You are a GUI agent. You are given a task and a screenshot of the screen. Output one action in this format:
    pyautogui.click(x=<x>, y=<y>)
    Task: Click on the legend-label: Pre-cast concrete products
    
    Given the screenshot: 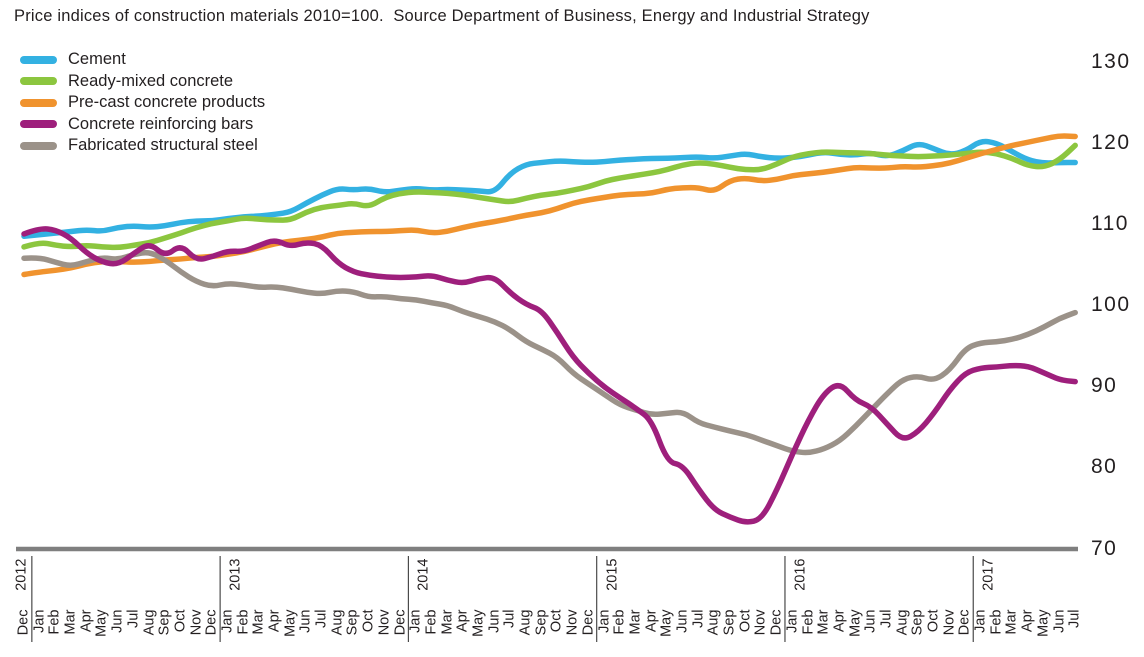 What is the action you would take?
    pyautogui.click(x=167, y=102)
    